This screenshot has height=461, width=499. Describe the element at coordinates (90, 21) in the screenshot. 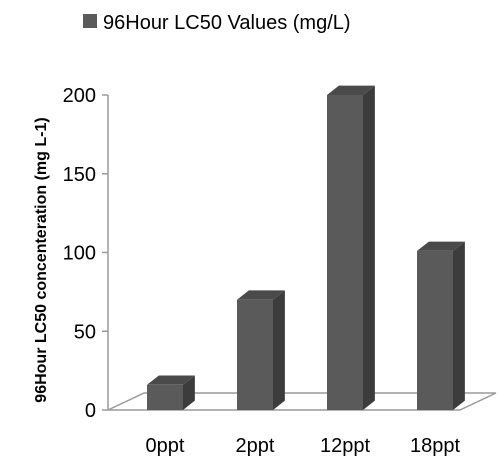

I see `legend-swatch` at that location.